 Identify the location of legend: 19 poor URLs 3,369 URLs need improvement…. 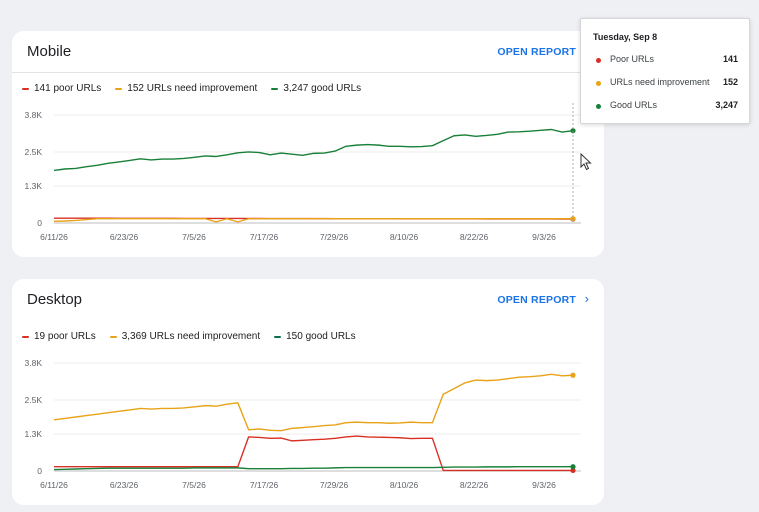
(196, 336).